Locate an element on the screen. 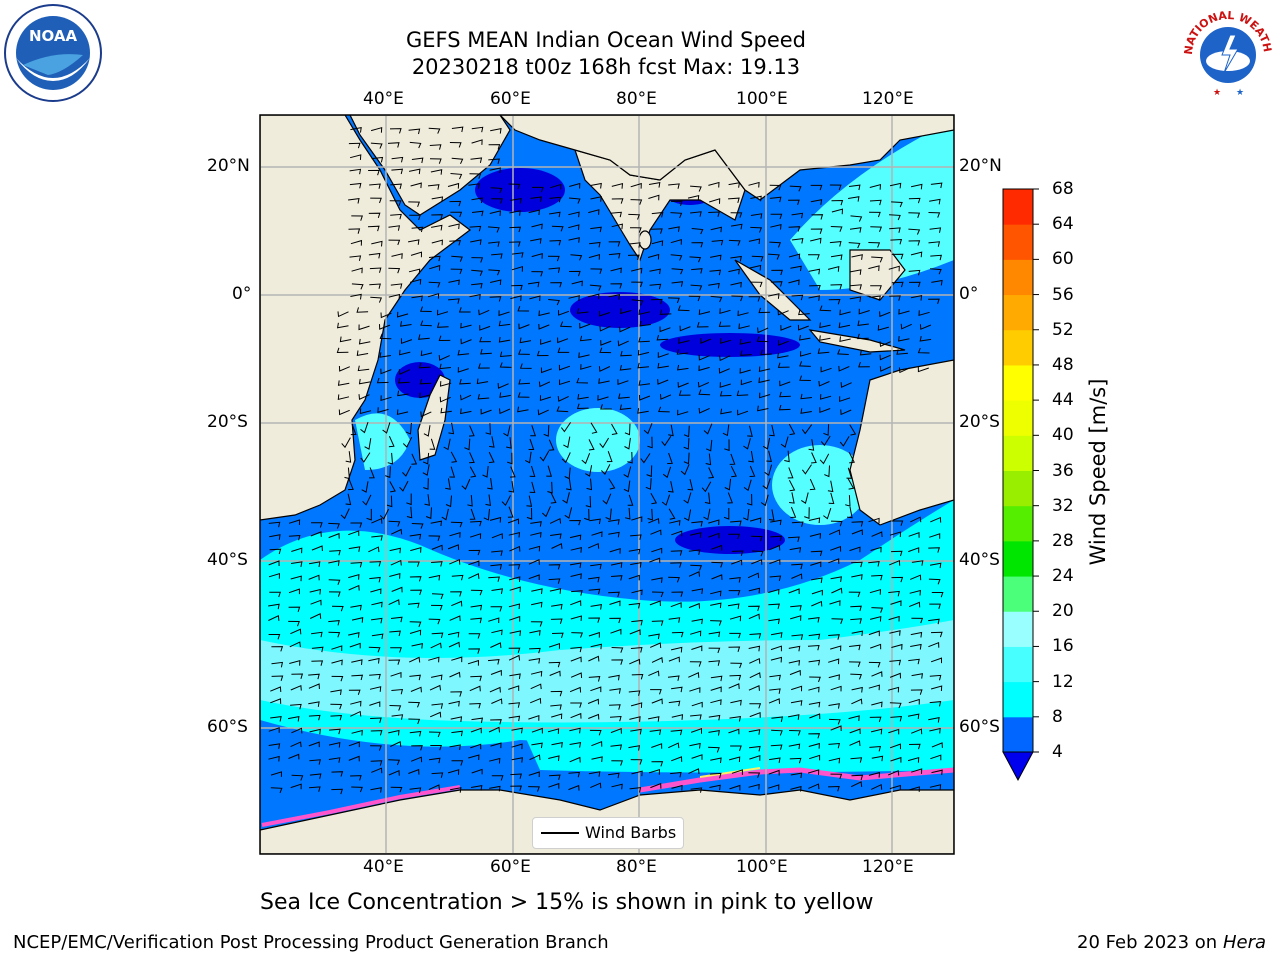 The width and height of the screenshot is (1280, 960). colorbar-tick-label: 28 is located at coordinates (1063, 540).